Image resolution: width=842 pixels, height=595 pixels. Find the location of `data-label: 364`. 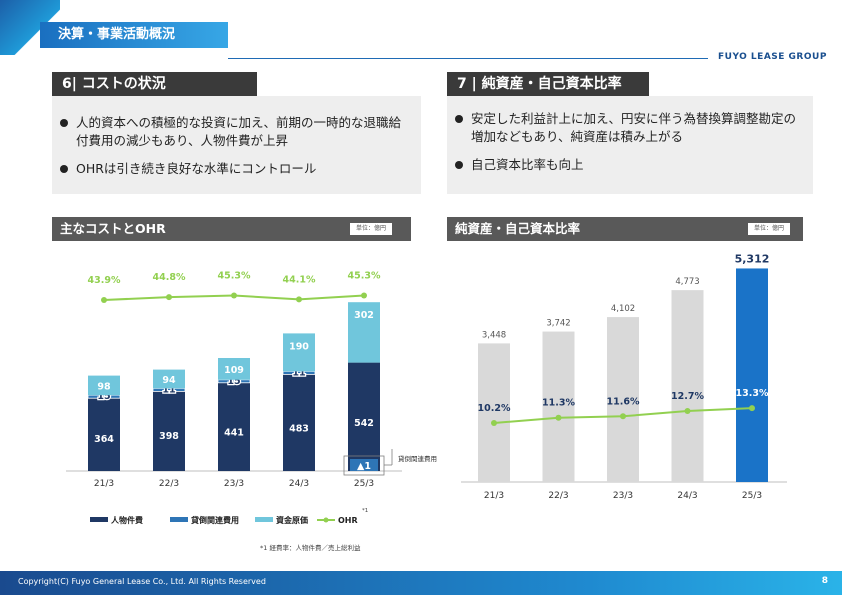

data-label: 364 is located at coordinates (104, 439).